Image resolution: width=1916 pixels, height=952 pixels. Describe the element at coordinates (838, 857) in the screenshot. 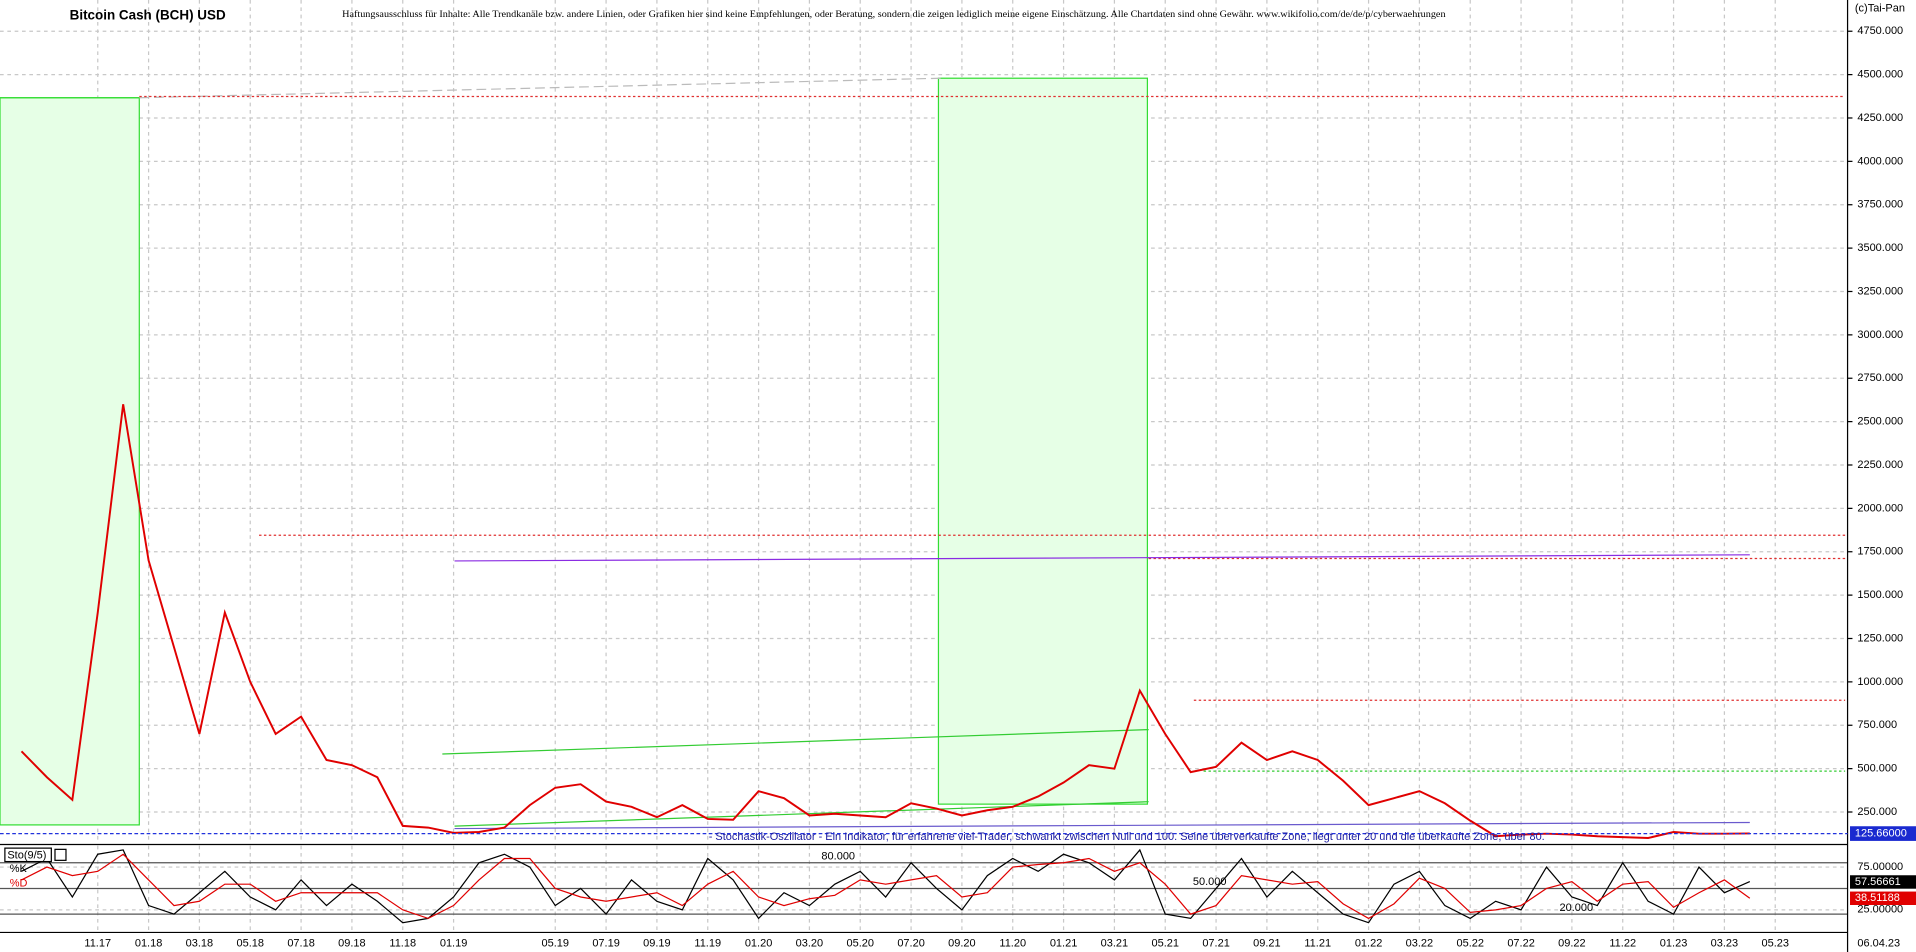

I see `level-label: 80.000` at that location.